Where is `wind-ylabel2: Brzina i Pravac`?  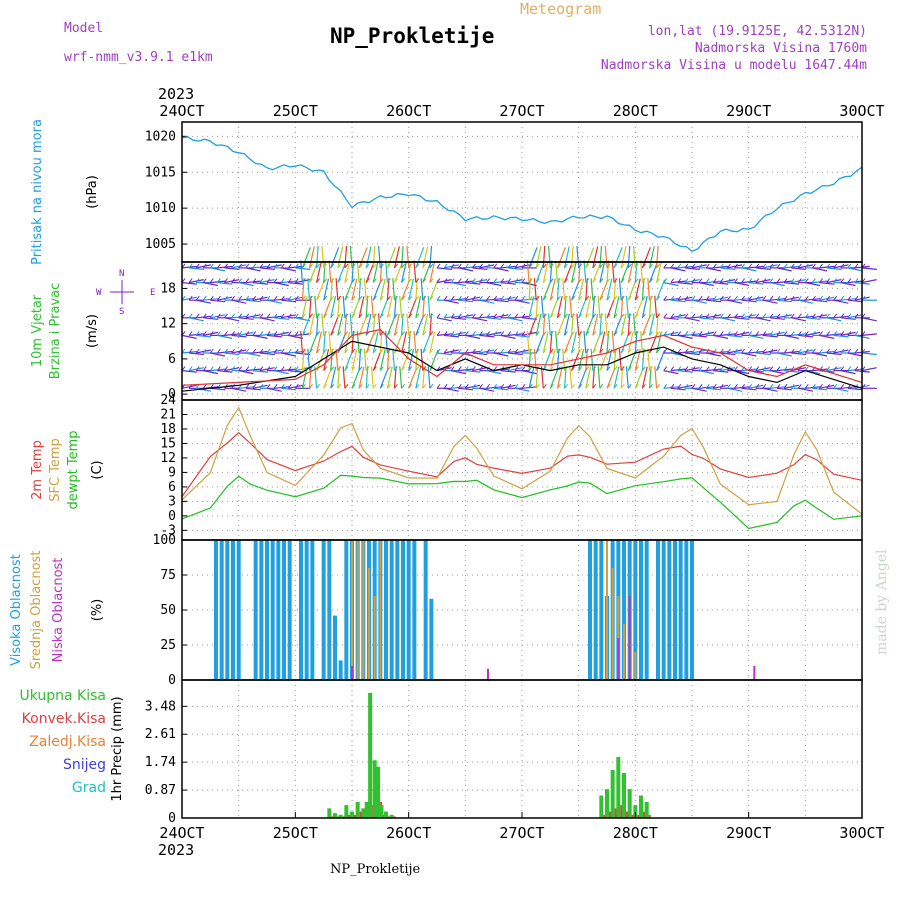
wind-ylabel2: Brzina i Pravac is located at coordinates (55, 331).